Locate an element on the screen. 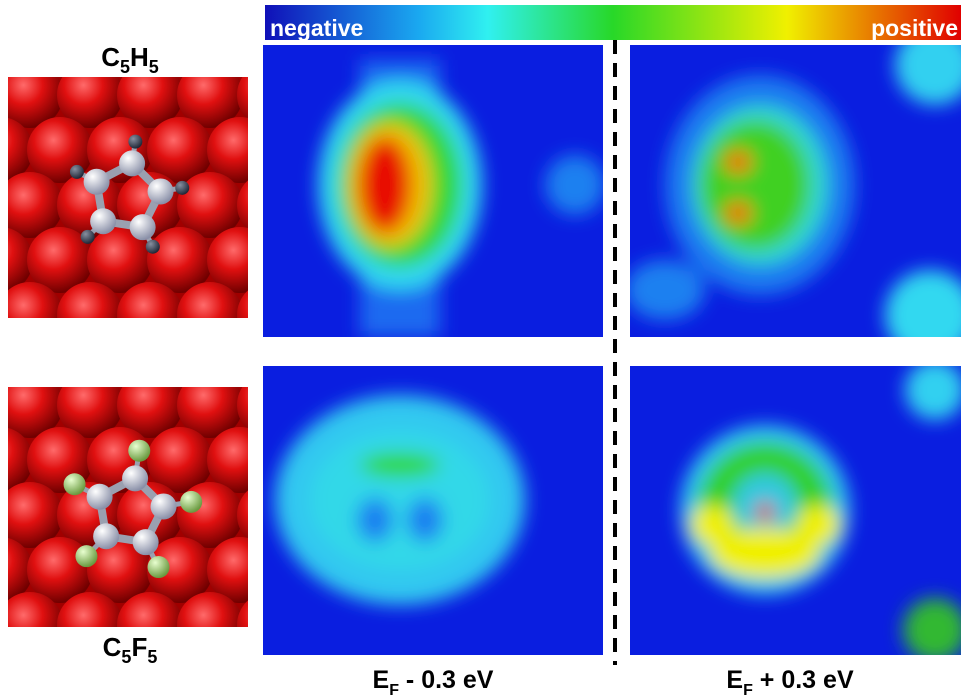 This screenshot has height=696, width=961. molecule-label: C5H5 is located at coordinates (130, 59).